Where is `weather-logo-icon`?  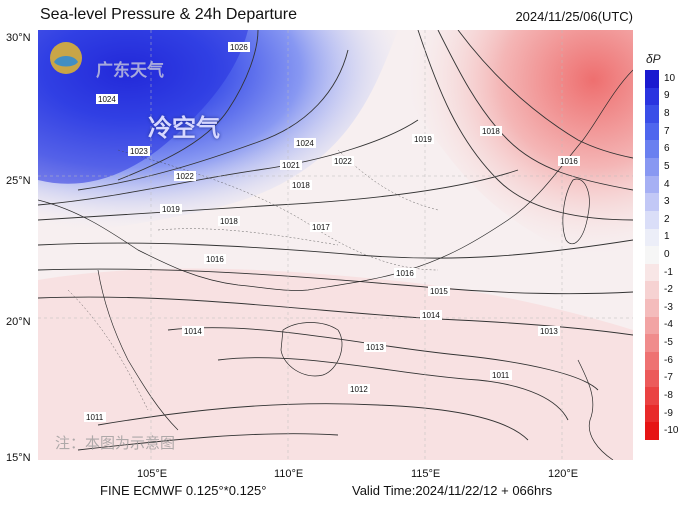 weather-logo-icon is located at coordinates (66, 58).